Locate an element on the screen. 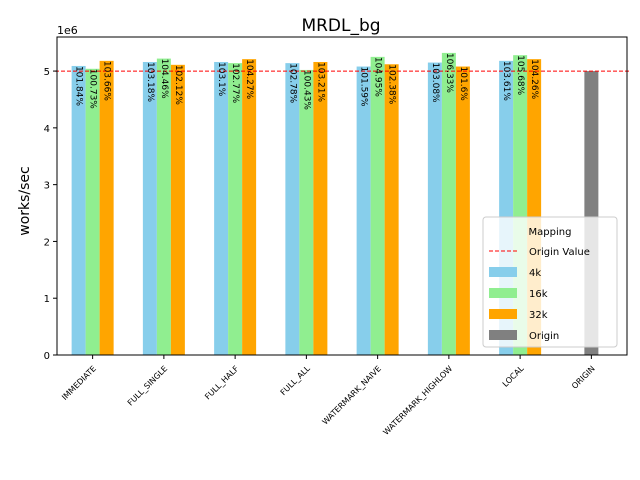  bar-value-label: 104.95% is located at coordinates (378, 77).